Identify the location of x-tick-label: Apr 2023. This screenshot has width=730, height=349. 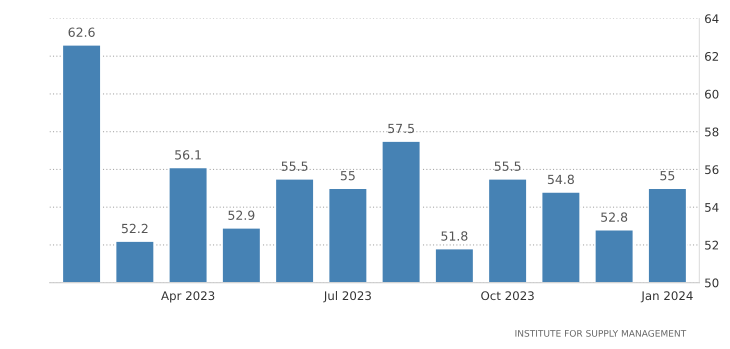
(187, 296).